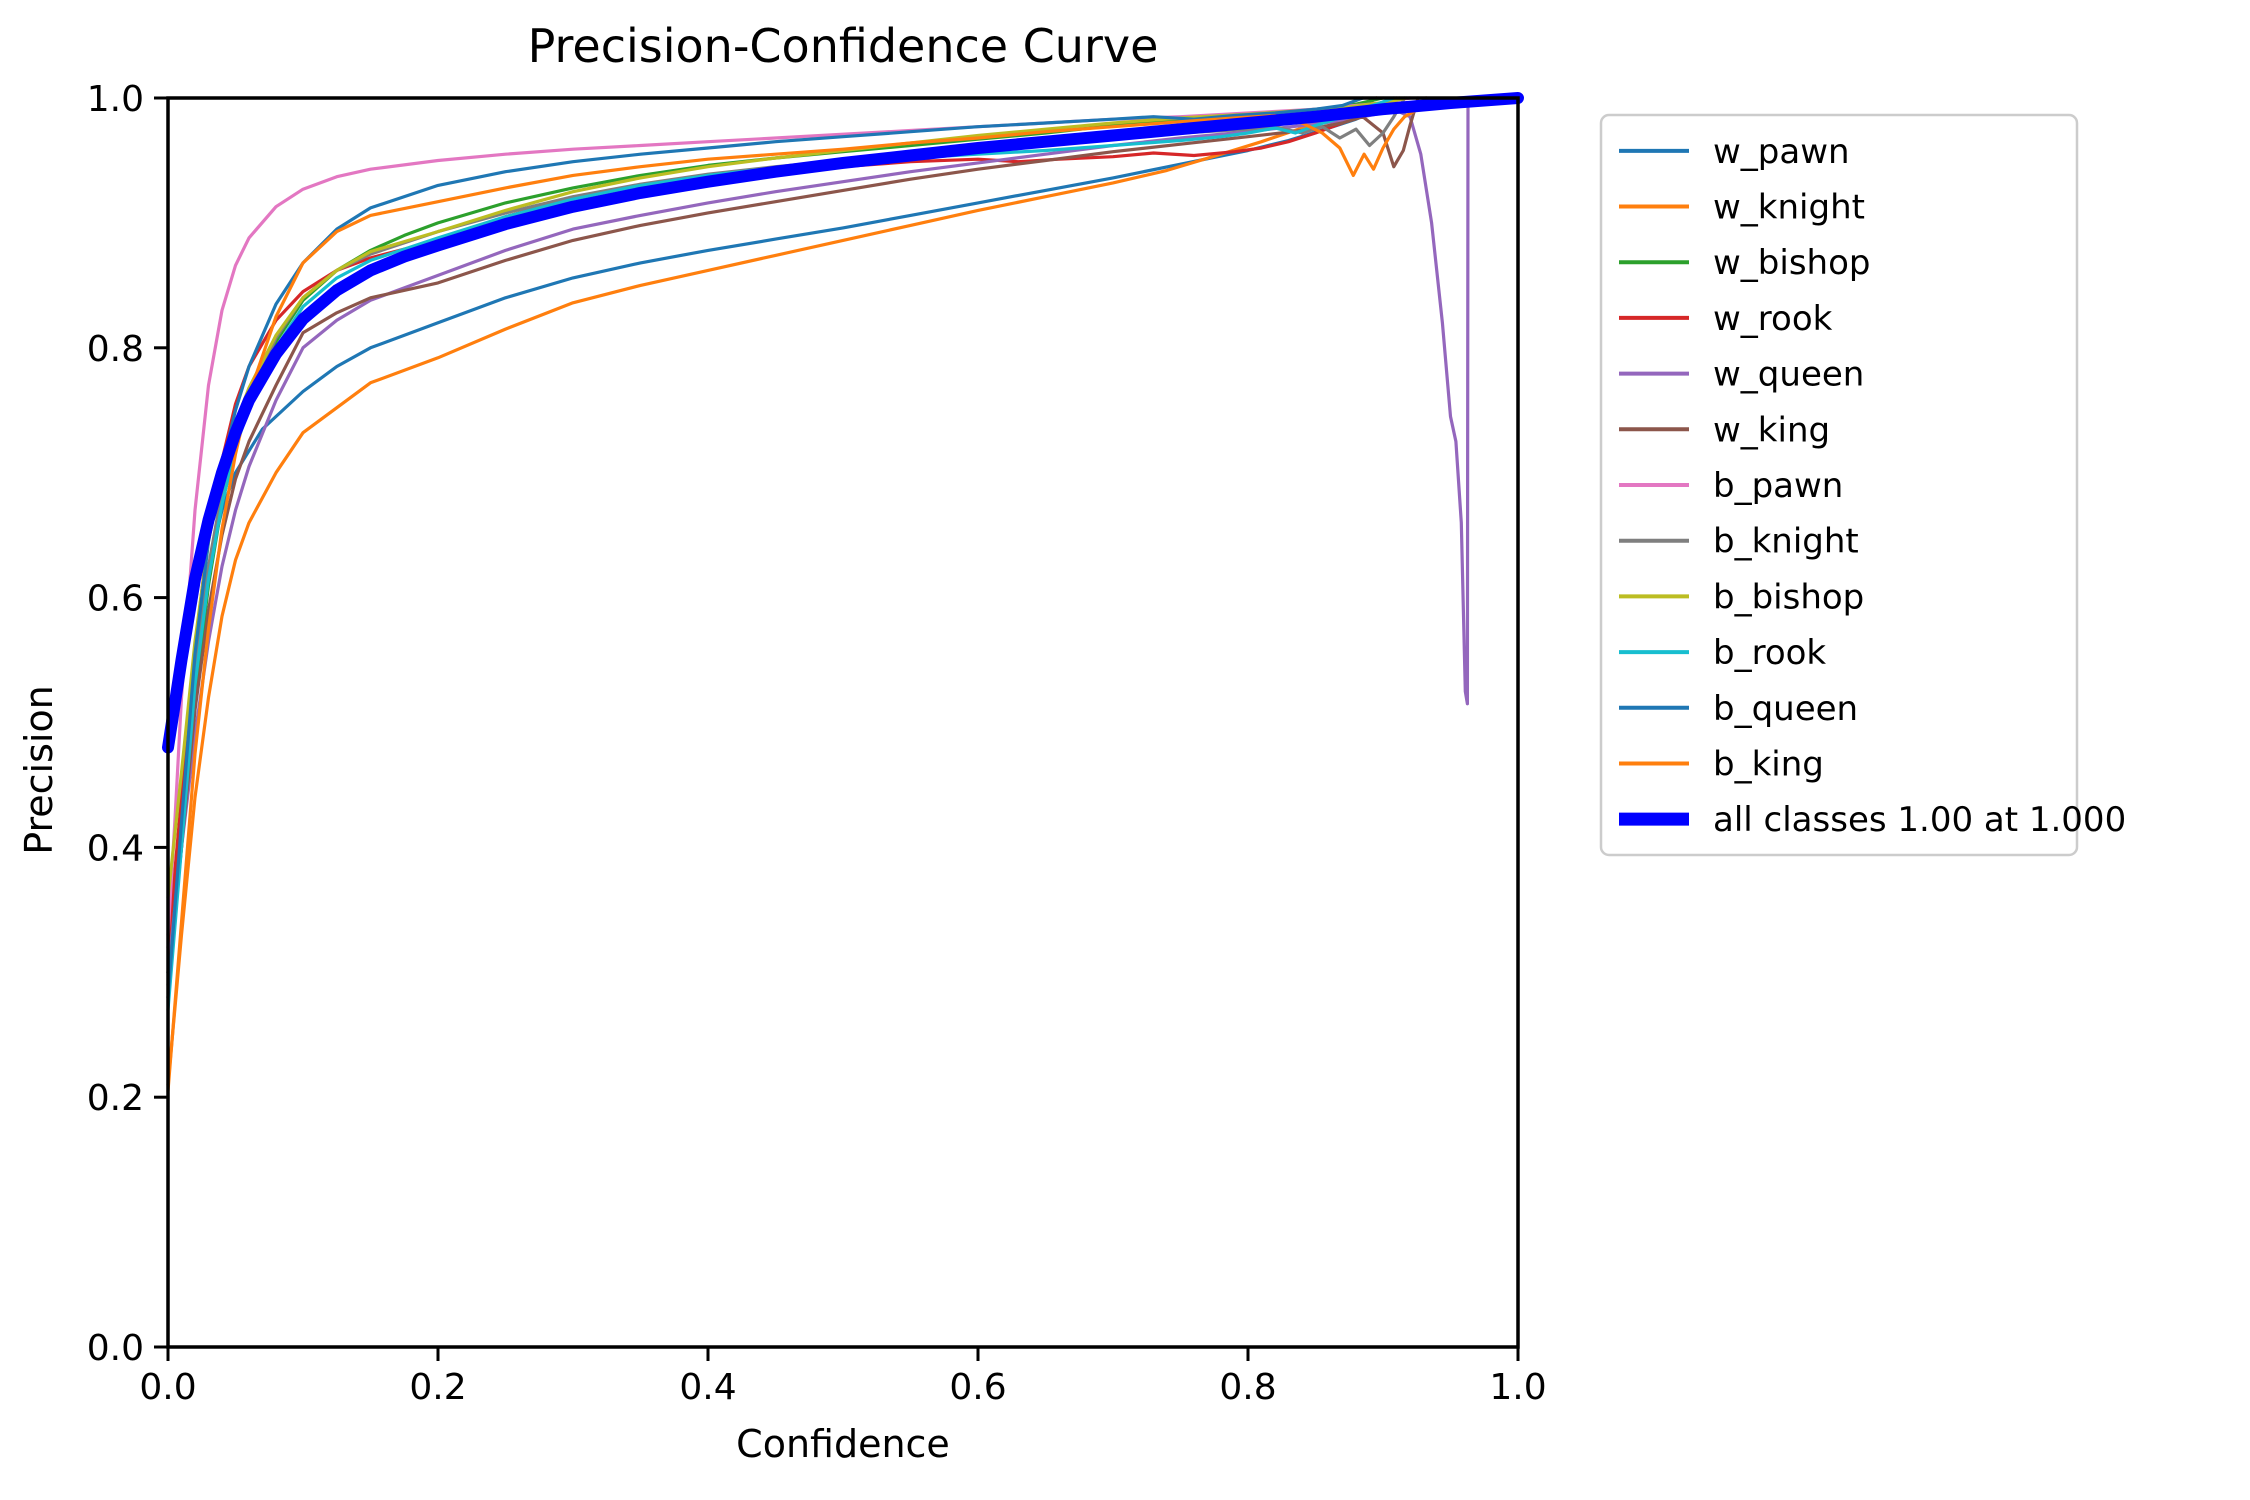 The height and width of the screenshot is (1500, 2250). Describe the element at coordinates (115, 1348) in the screenshot. I see `y-tick-label: 0.0` at that location.